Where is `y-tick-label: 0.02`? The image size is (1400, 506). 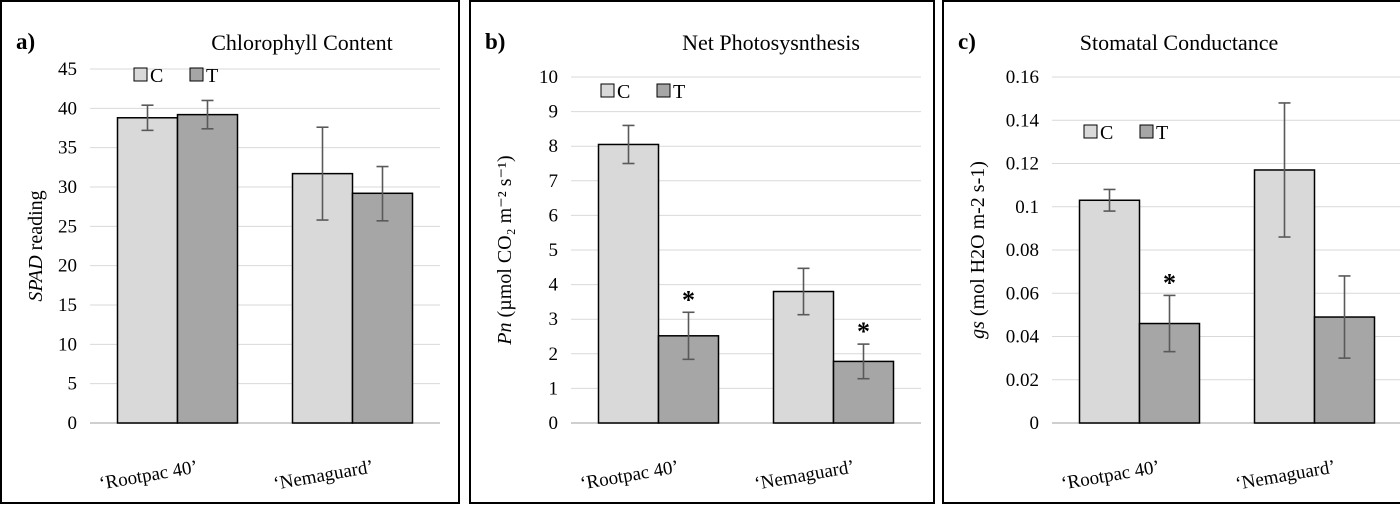
y-tick-label: 0.02 is located at coordinates (1022, 380).